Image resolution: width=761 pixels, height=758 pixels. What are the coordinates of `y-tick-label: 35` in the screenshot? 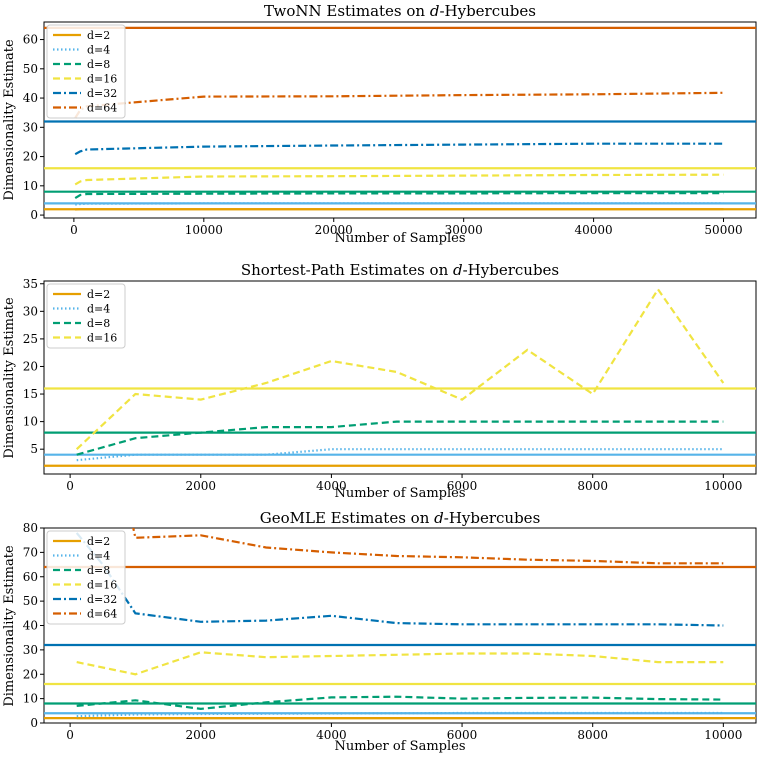 It's located at (30, 284).